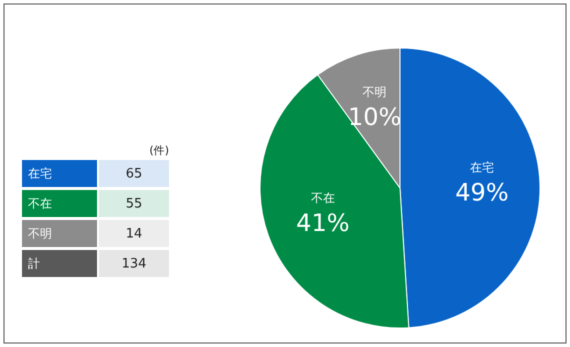 The image size is (570, 347). Describe the element at coordinates (134, 204) in the screenshot. I see `data-label: 55` at that location.